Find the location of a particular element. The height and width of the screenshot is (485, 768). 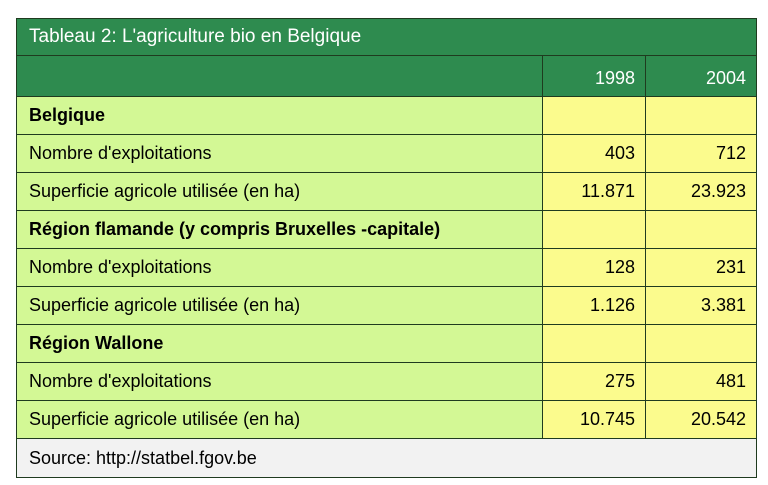

table-title-row: Tableau 2: L'agriculture bio en Belgique is located at coordinates (386, 37).